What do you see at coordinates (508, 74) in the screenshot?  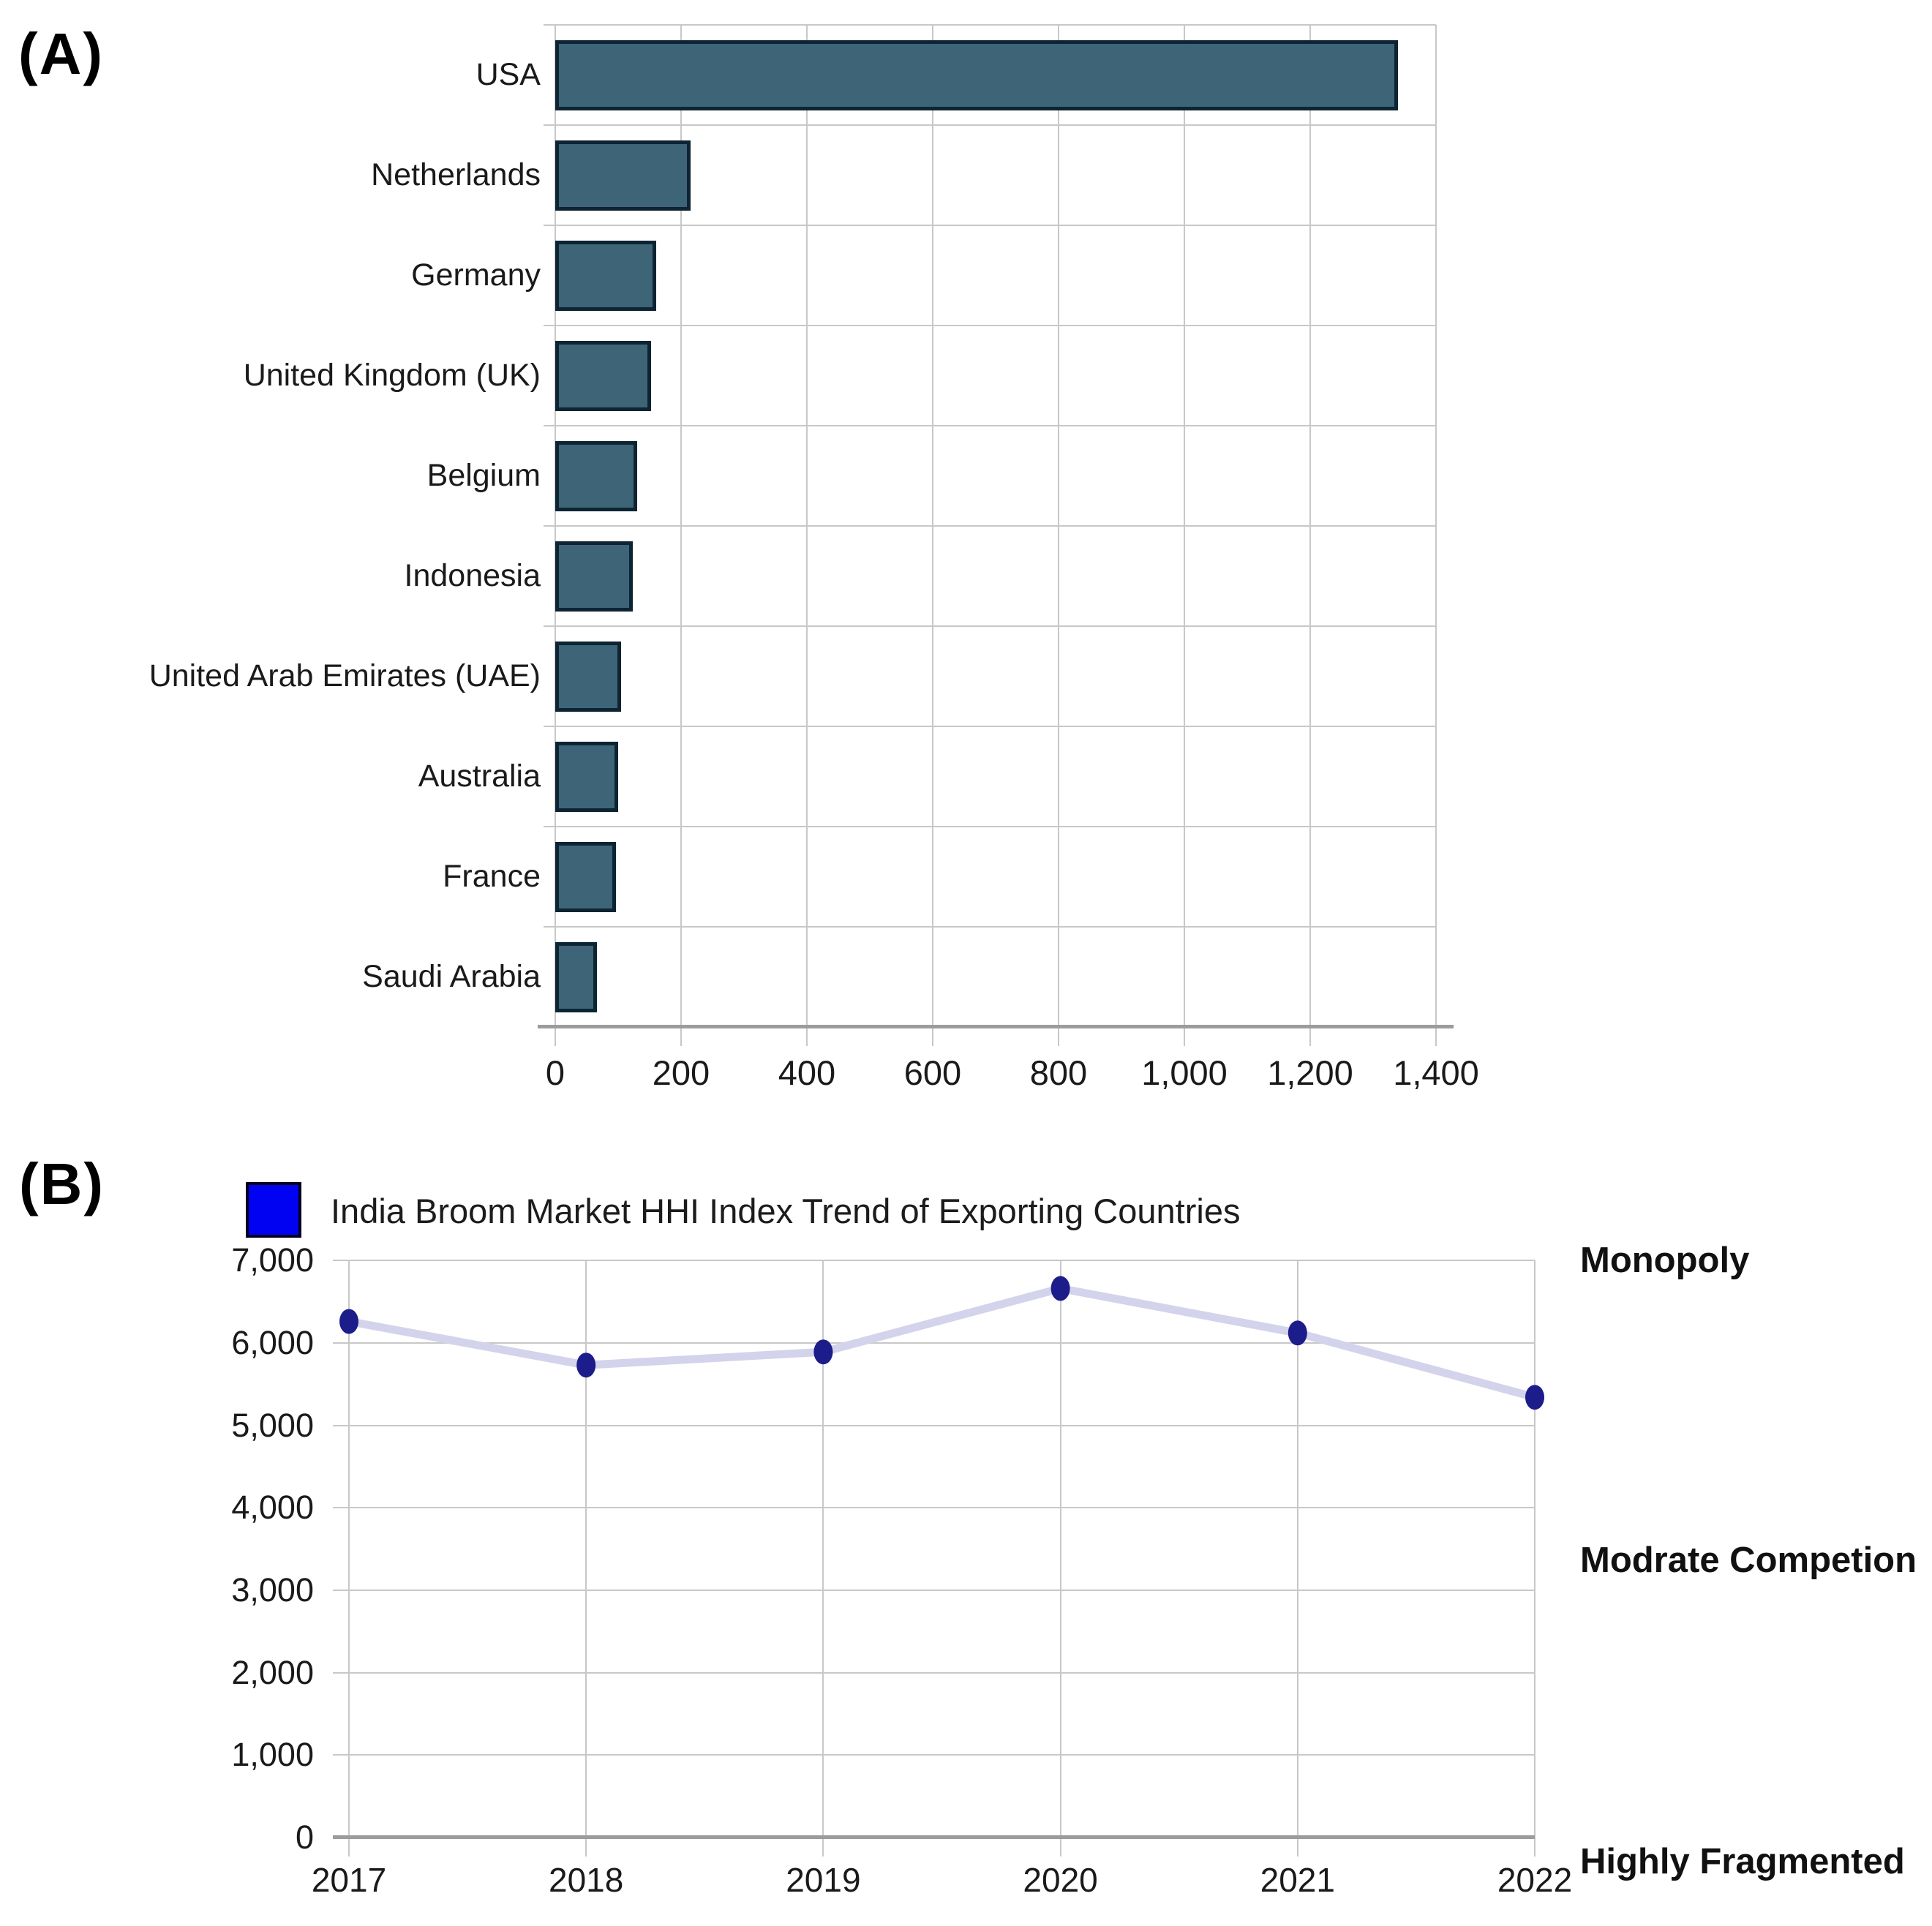 I see `bar-category-label: USA` at bounding box center [508, 74].